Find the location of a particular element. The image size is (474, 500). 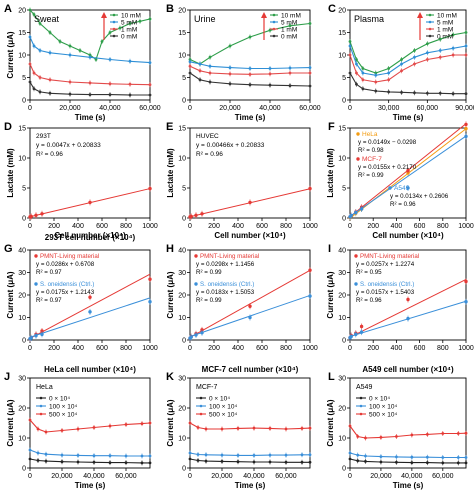

x-axis-label: Cell number (×10⁴) is located at coordinates (408, 235).